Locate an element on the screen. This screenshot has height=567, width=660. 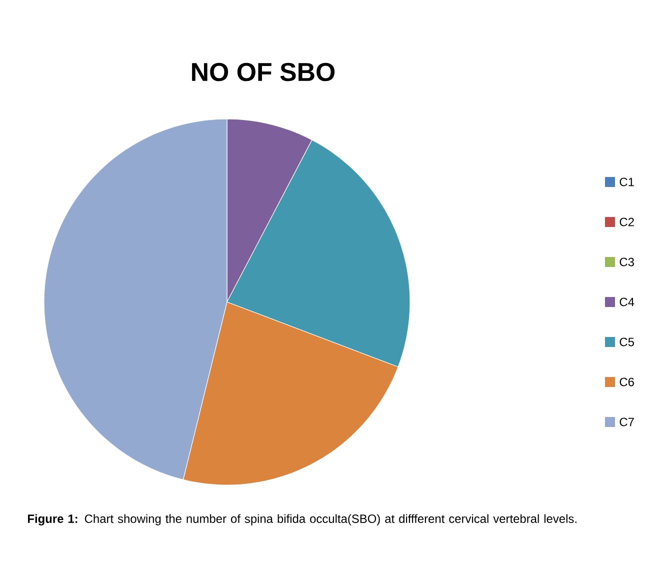
legend-label: C4 is located at coordinates (627, 302).